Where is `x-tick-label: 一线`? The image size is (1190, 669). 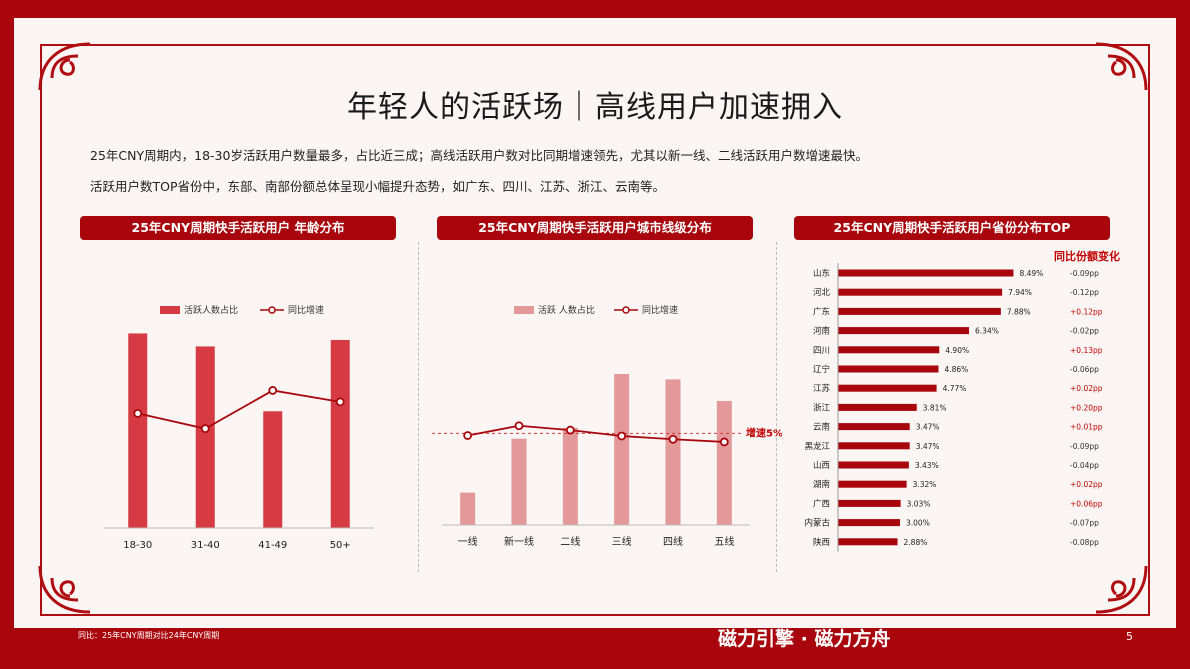
x-tick-label: 一线 is located at coordinates (468, 541).